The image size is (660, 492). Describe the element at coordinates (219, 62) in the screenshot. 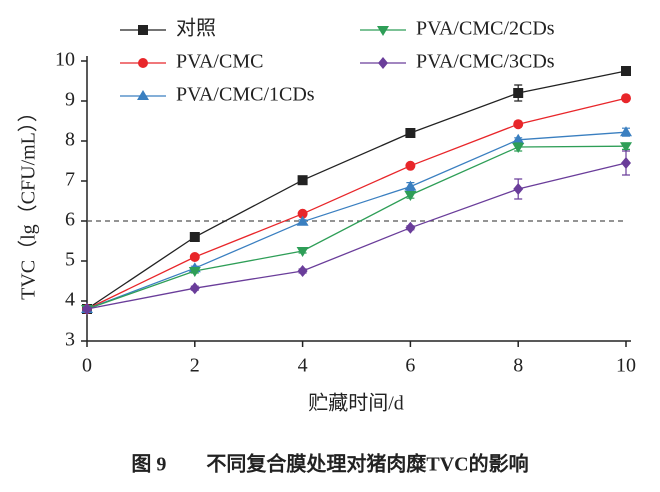

I see `legend-label: PVA/CMC` at that location.